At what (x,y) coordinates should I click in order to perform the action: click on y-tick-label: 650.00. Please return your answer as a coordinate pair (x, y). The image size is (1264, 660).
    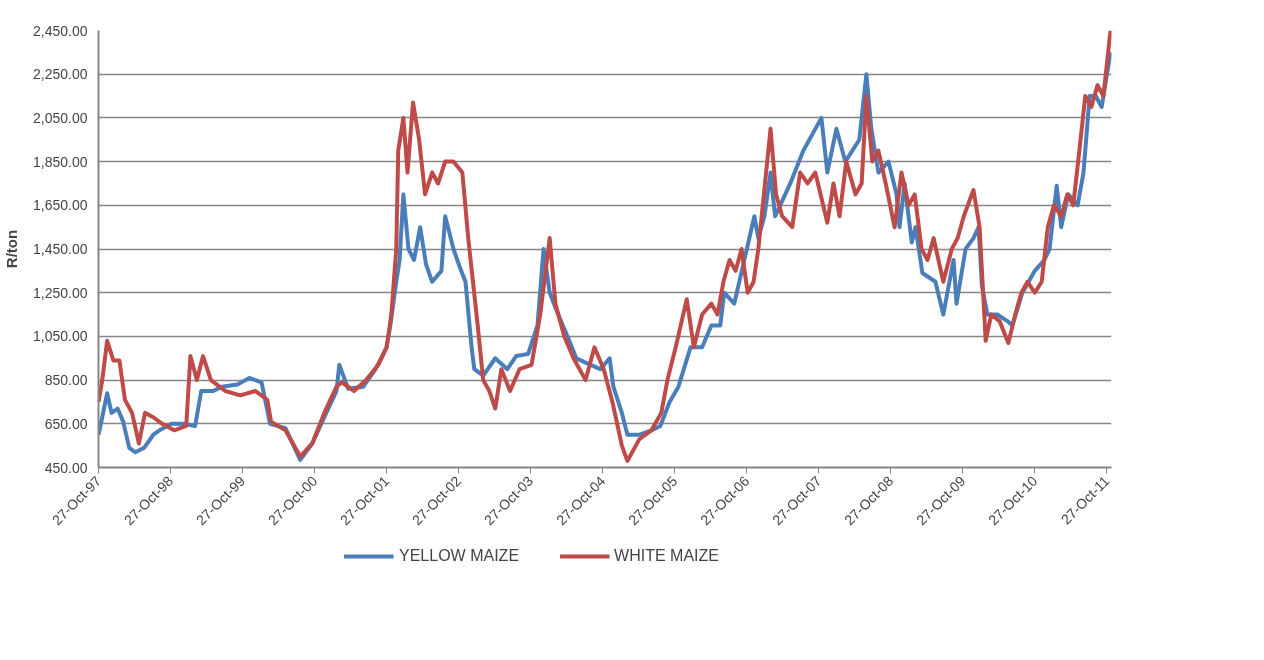
    Looking at the image, I should click on (66, 423).